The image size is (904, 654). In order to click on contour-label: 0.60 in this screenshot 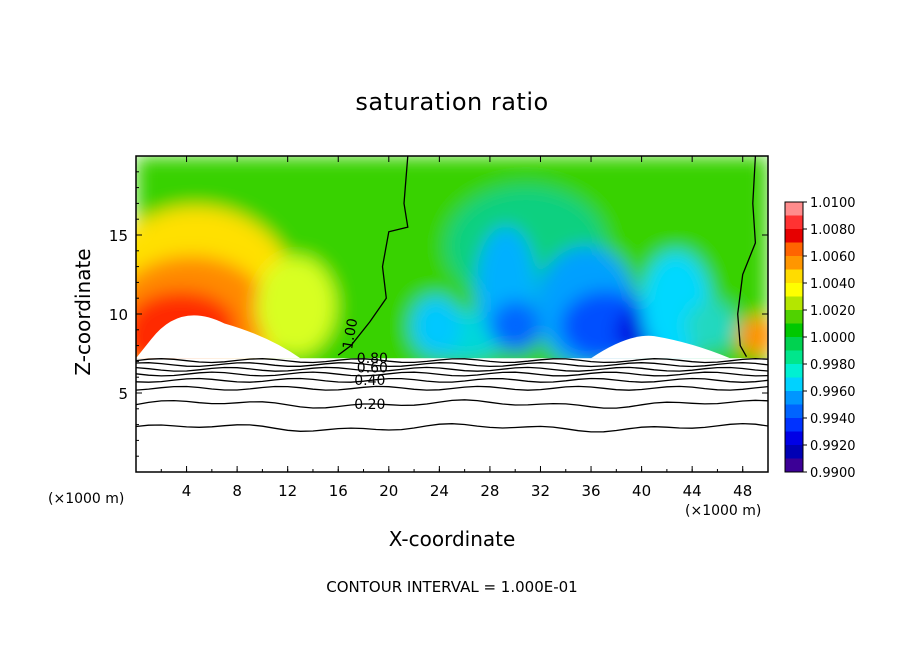, I will do `click(372, 368)`.